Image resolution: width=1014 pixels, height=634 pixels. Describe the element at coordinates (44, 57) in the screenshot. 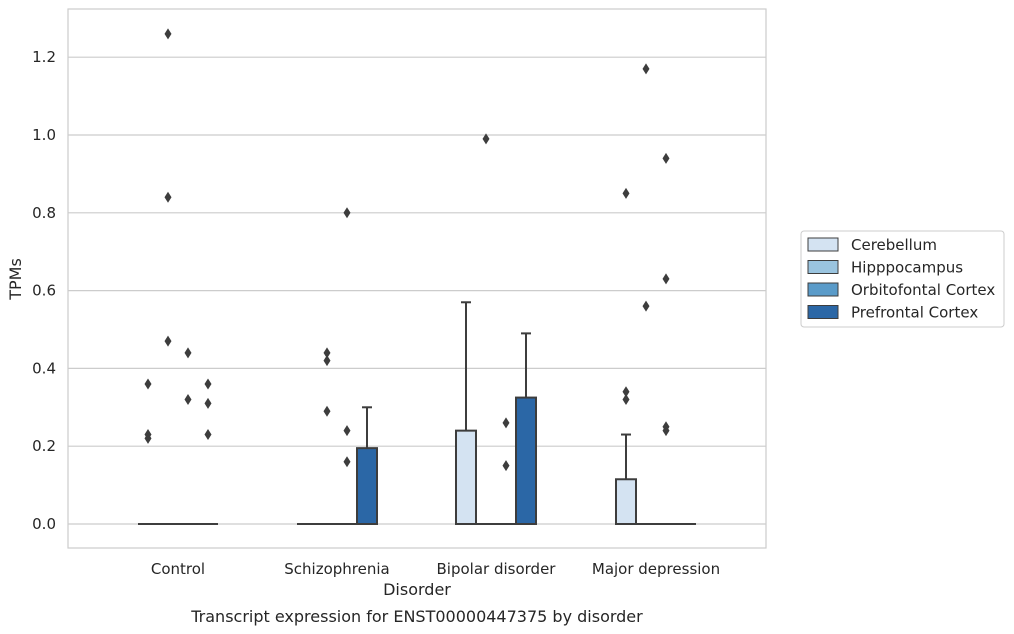

I see `y-tick-label: 1.2` at that location.